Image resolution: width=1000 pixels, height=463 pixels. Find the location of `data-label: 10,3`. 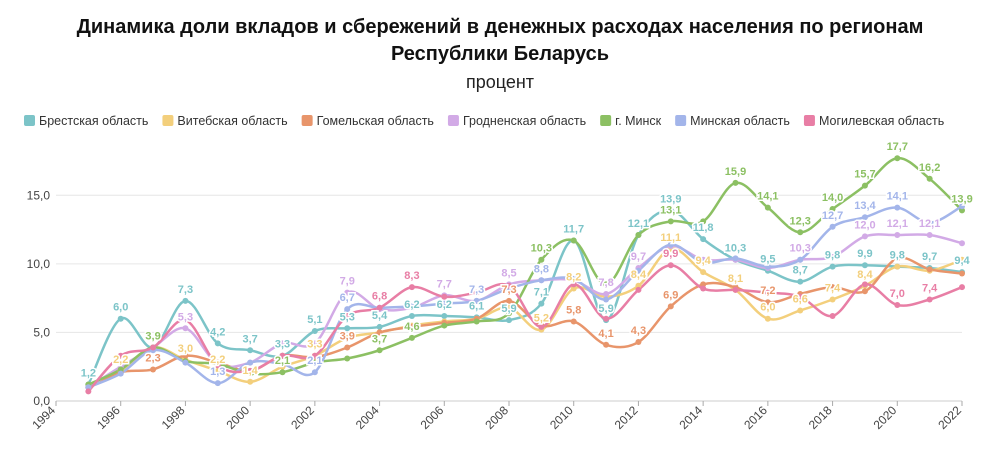

data-label: 10,3 is located at coordinates (735, 249).